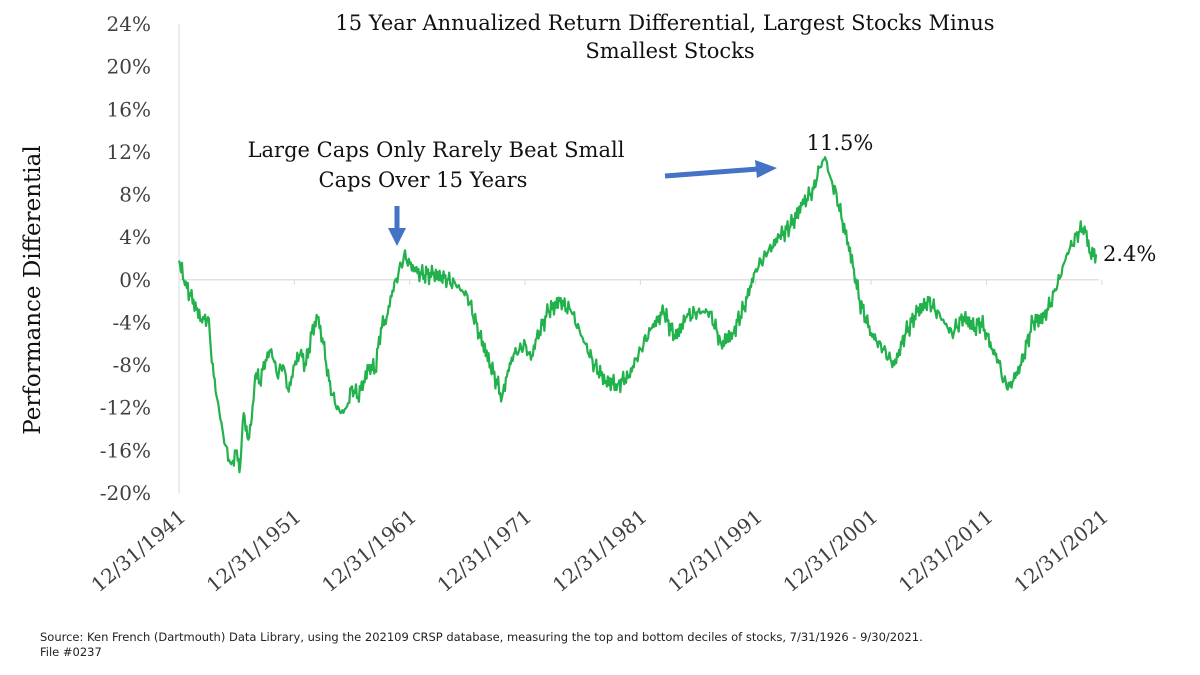 Image resolution: width=1200 pixels, height=675 pixels. I want to click on y-tick-label: 12%, so click(129, 152).